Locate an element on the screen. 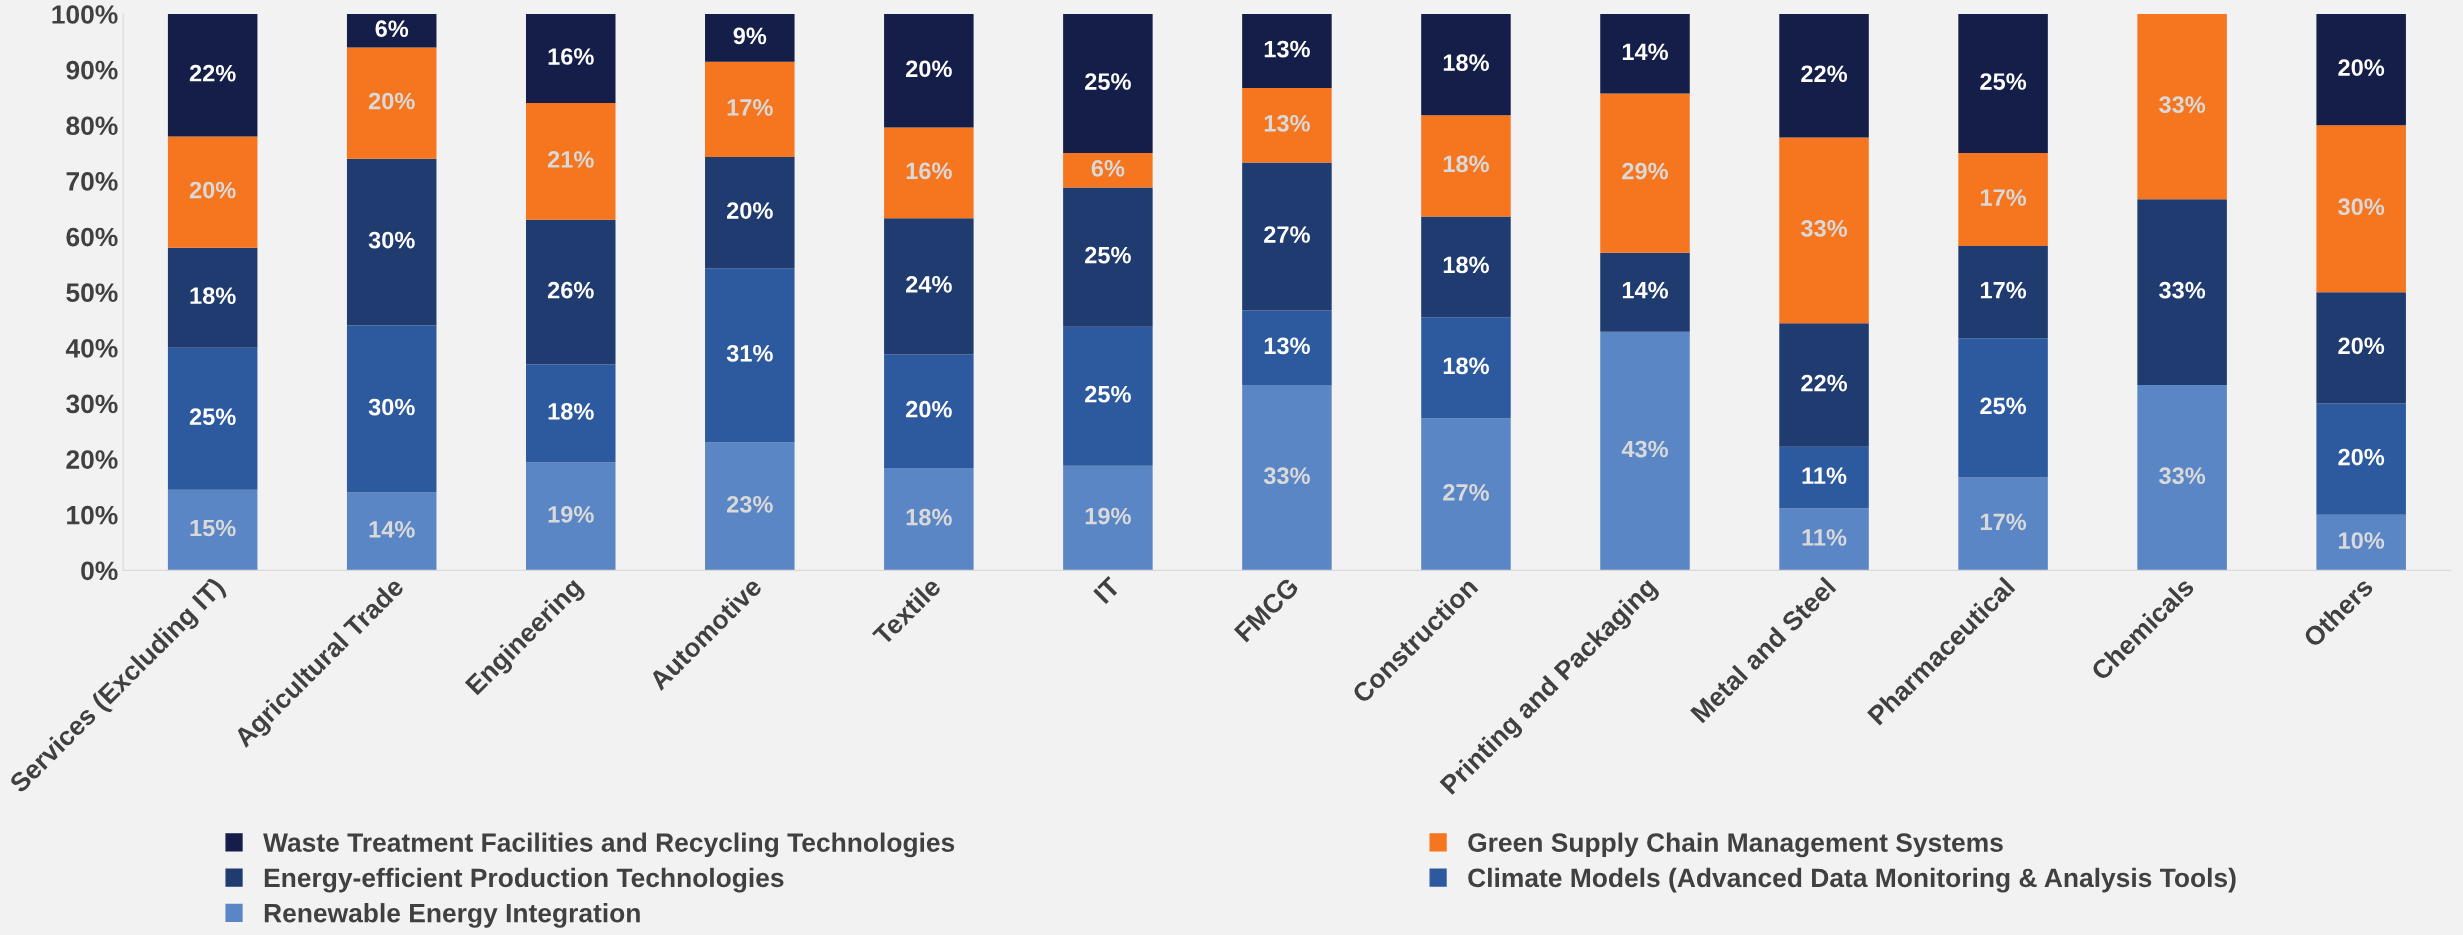  y-tick-label: 70% is located at coordinates (92, 181).